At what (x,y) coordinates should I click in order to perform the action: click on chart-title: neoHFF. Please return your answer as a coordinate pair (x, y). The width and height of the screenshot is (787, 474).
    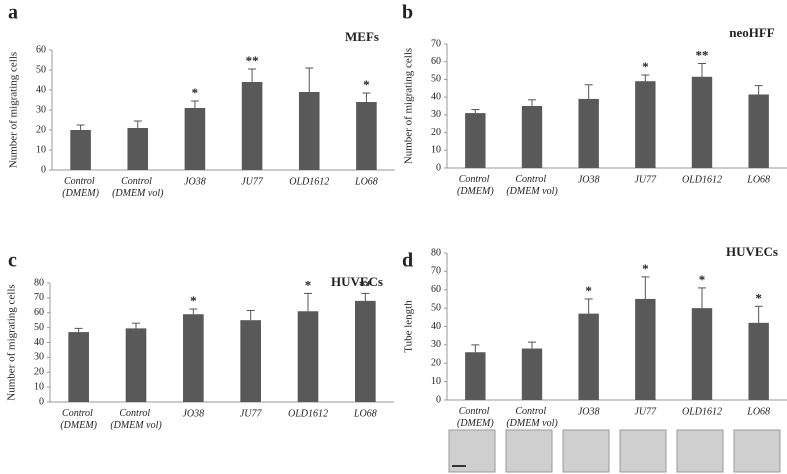
    Looking at the image, I should click on (752, 32).